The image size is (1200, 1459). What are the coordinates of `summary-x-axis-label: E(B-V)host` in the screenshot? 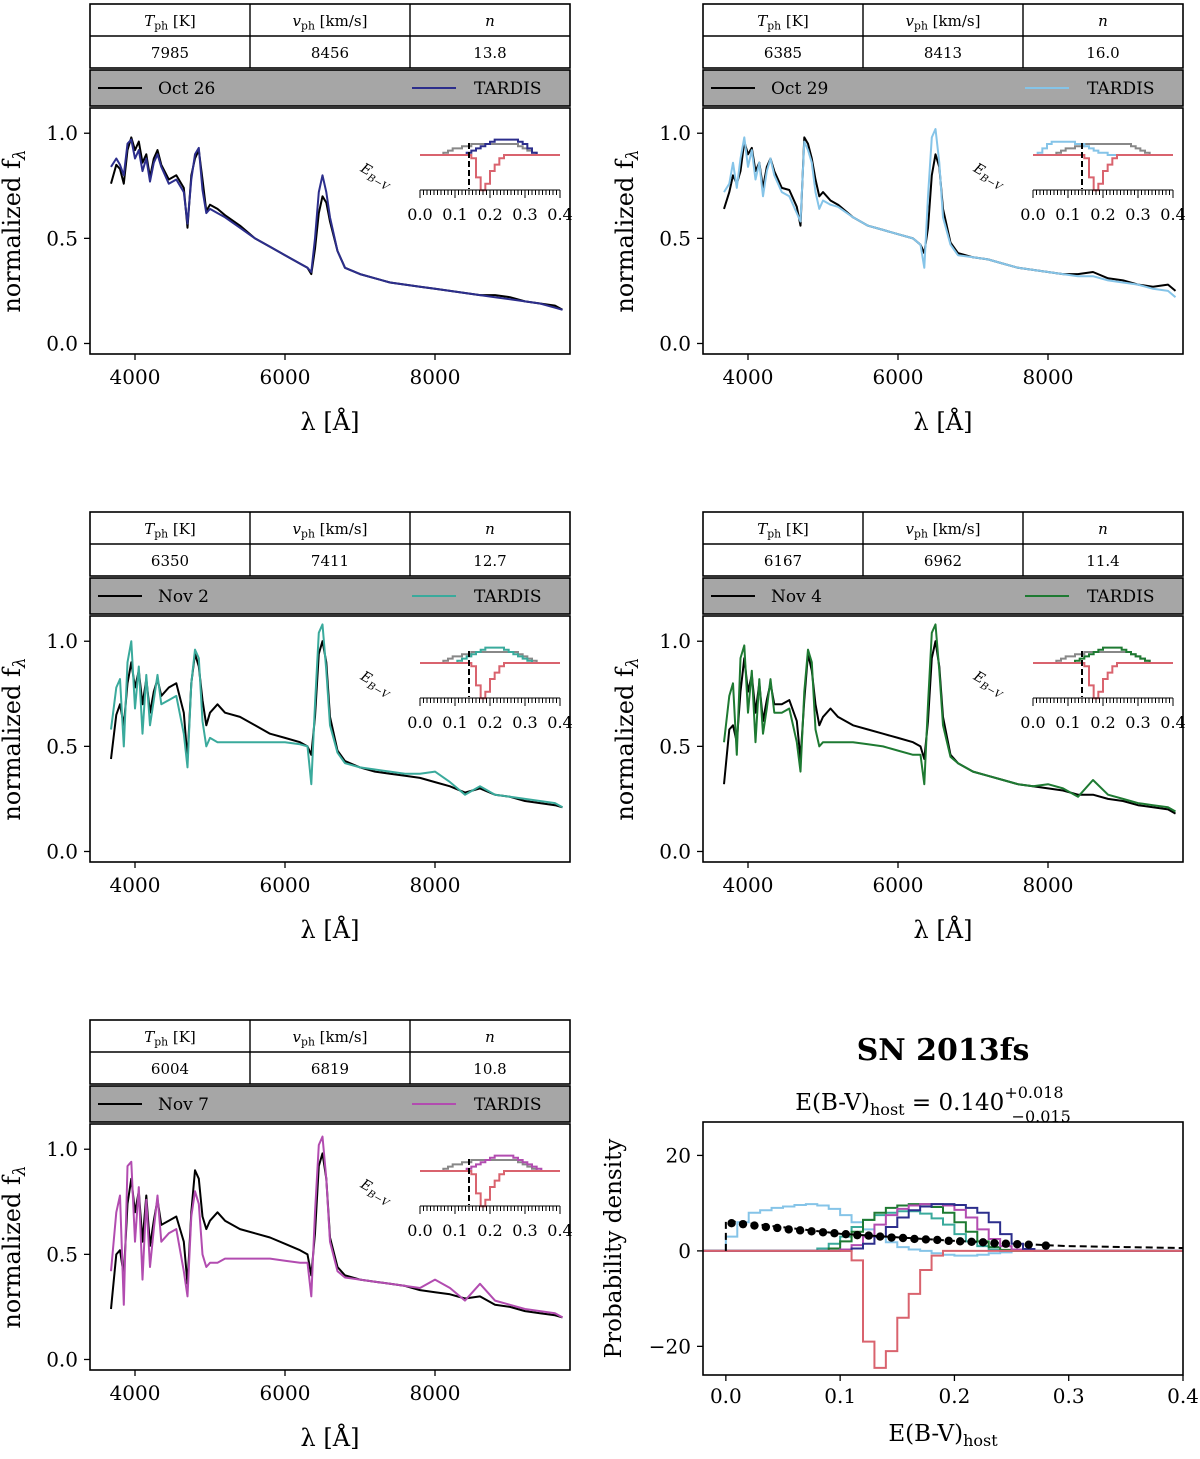 It's located at (943, 1435).